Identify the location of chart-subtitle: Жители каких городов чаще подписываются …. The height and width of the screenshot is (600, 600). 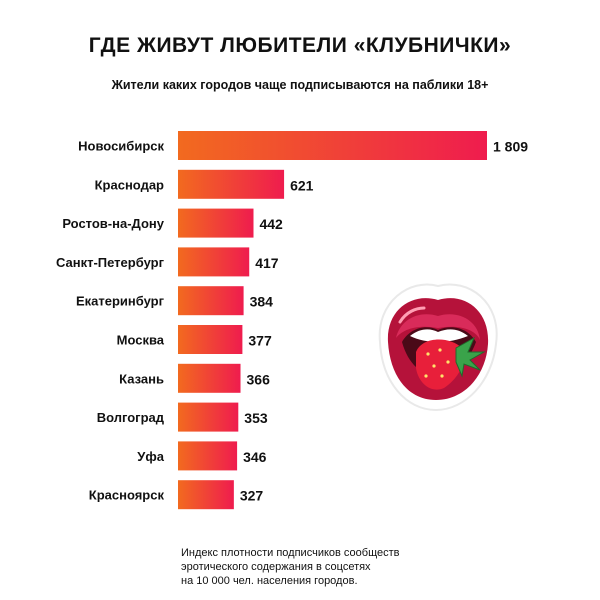
(300, 85).